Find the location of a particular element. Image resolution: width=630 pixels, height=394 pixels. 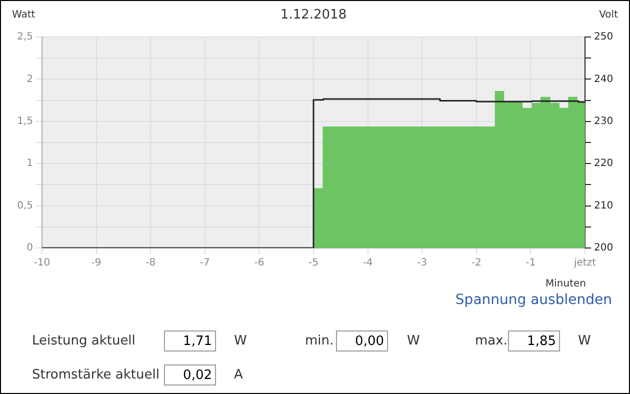

x-axis-title: Minuten is located at coordinates (566, 284).